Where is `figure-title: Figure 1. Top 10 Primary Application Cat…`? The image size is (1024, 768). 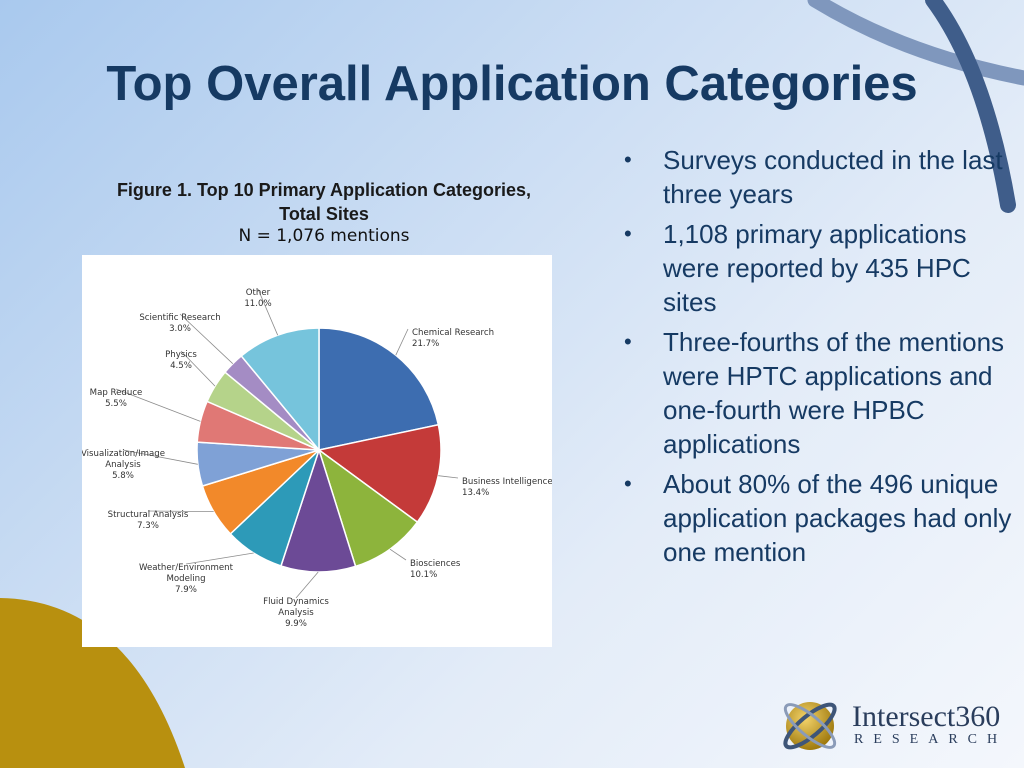 figure-title: Figure 1. Top 10 Primary Application Cat… is located at coordinates (324, 202).